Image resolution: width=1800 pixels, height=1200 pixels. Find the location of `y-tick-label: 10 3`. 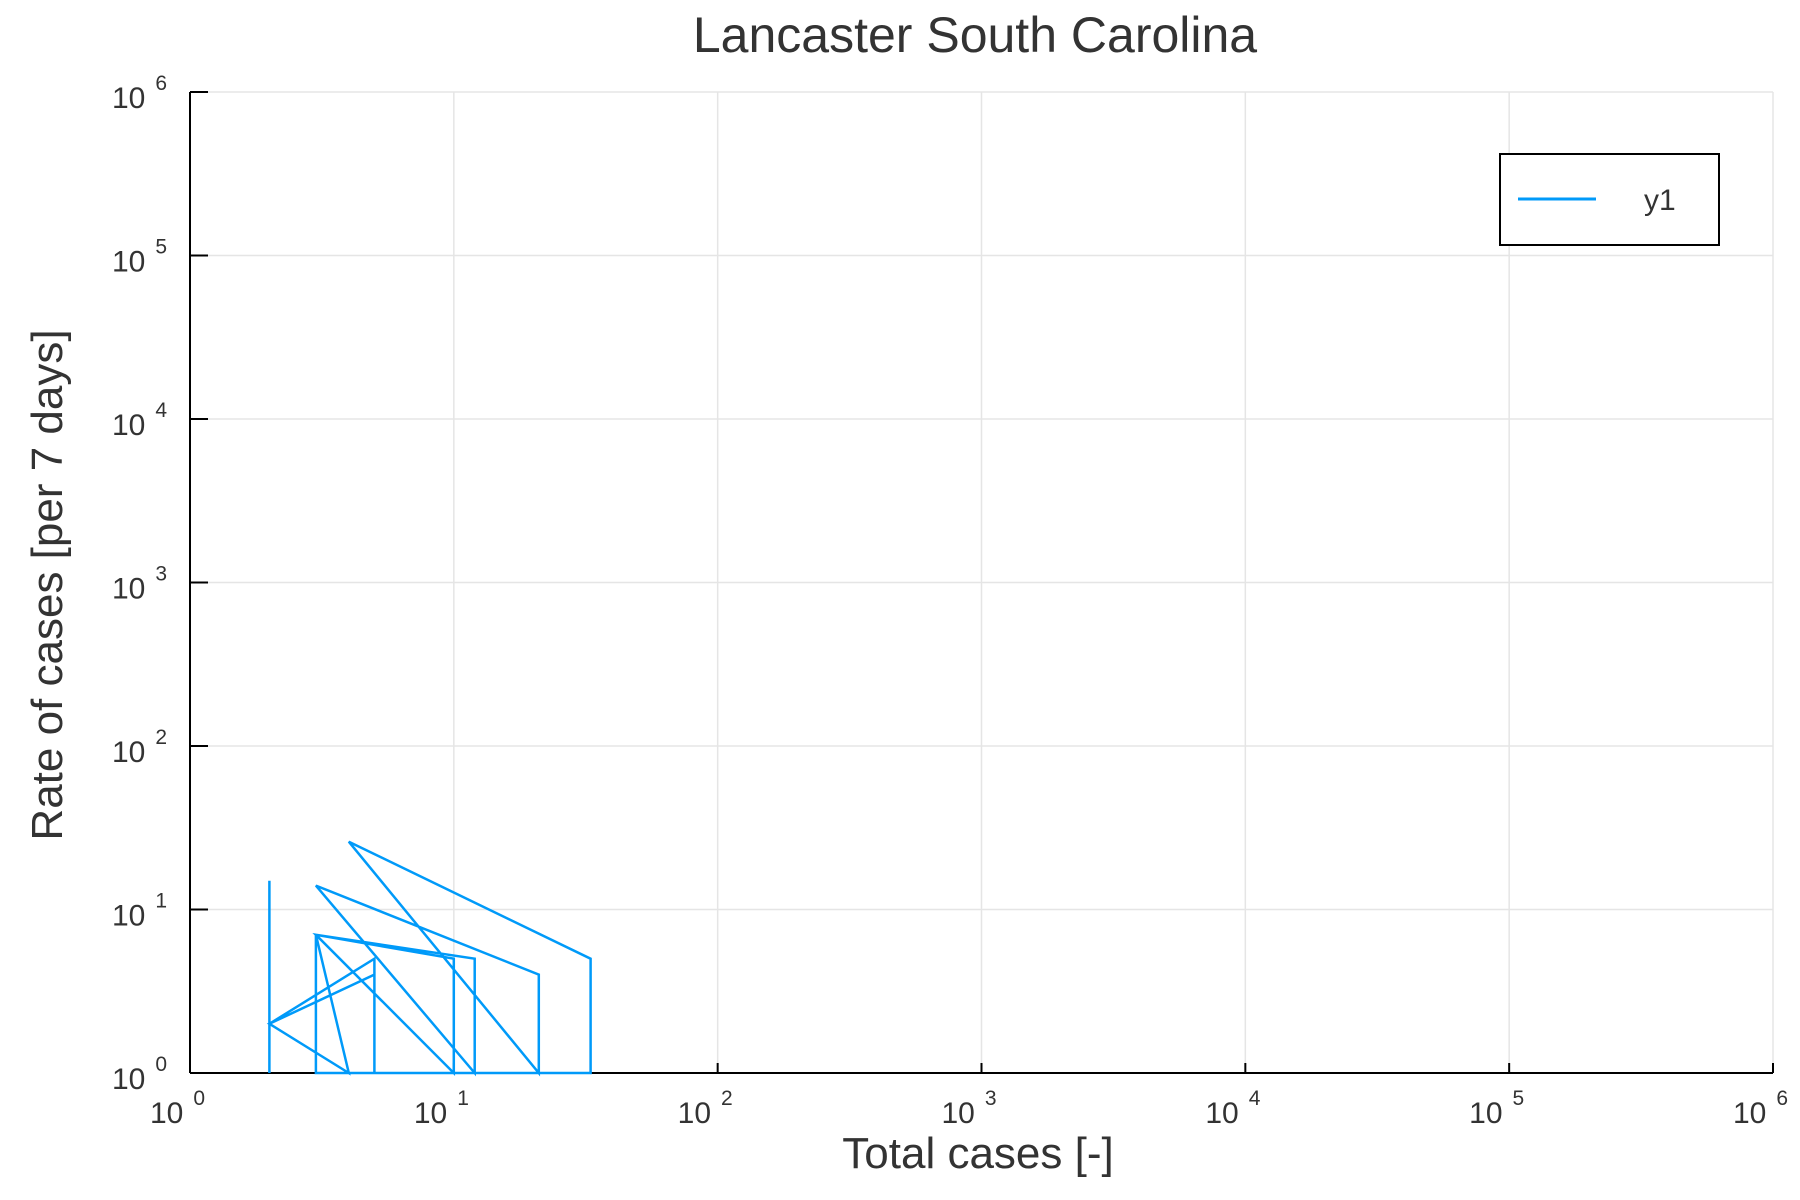

y-tick-label: 10 3 is located at coordinates (139, 584).